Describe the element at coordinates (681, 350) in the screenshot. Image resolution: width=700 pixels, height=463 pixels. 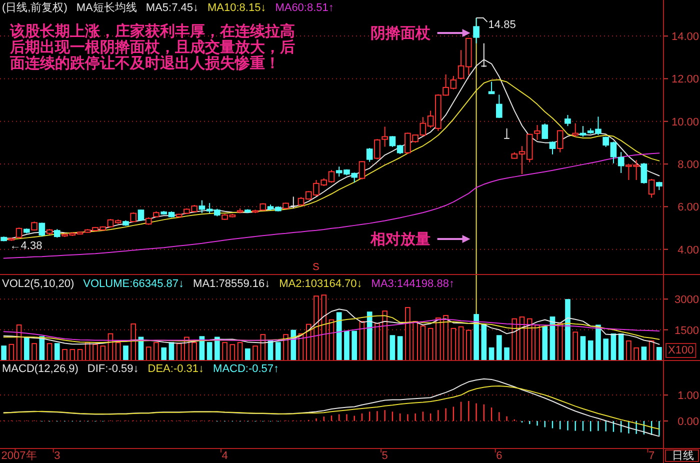
I see `y-axis-title: X100` at that location.